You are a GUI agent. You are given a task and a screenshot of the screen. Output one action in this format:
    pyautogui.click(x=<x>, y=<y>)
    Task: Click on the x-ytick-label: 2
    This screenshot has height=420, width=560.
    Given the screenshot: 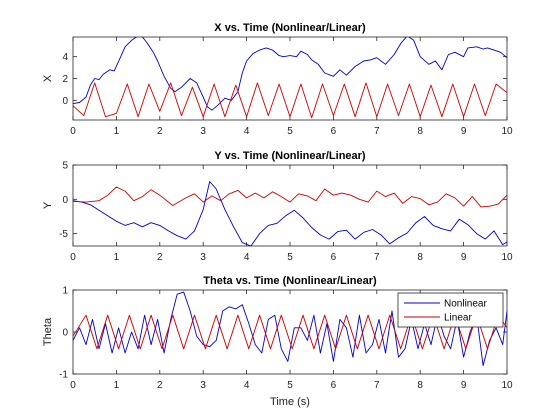 What is the action you would take?
    pyautogui.click(x=65, y=79)
    